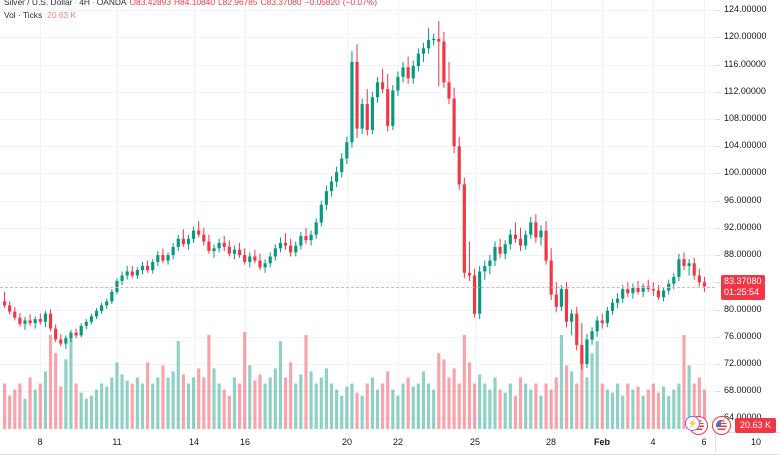 The width and height of the screenshot is (780, 470). What do you see at coordinates (756, 442) in the screenshot?
I see `time-tick-label: 10` at bounding box center [756, 442].